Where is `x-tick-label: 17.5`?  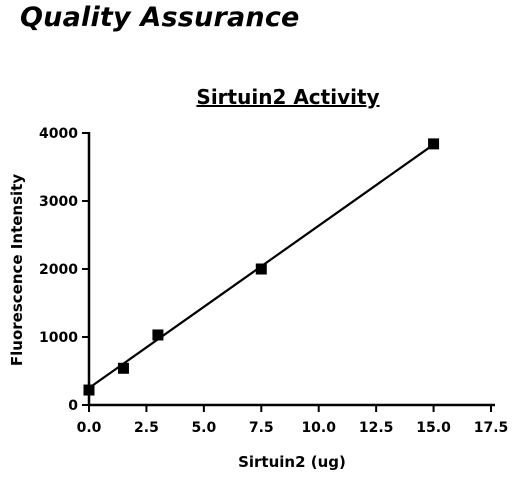
x-tick-label: 17.5 is located at coordinates (491, 428).